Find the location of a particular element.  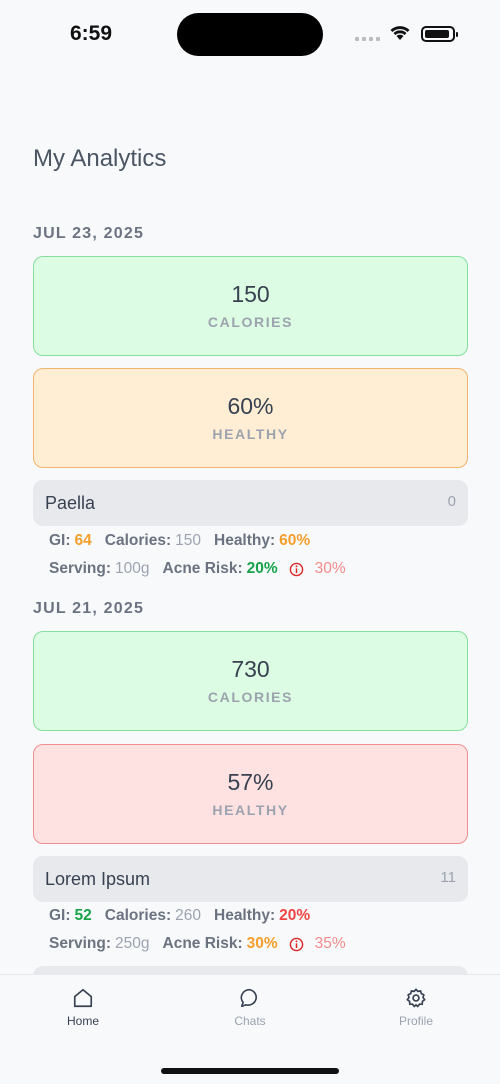

tab-profile: Profile is located at coordinates (416, 1007).